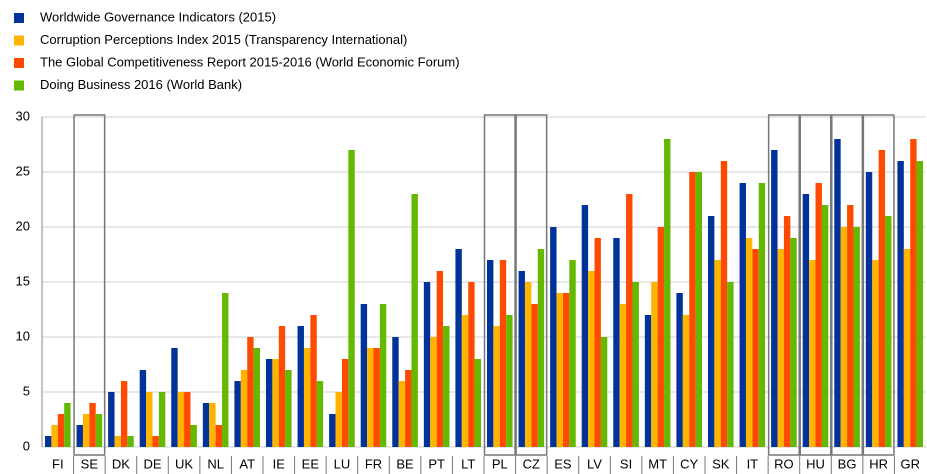 The image size is (927, 474). Describe the element at coordinates (563, 463) in the screenshot. I see `x-tick-label: ES` at that location.